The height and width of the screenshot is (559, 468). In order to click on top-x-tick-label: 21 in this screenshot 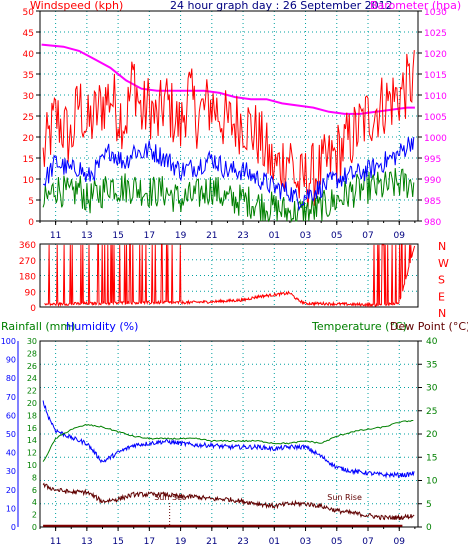, I will do `click(211, 236)`.